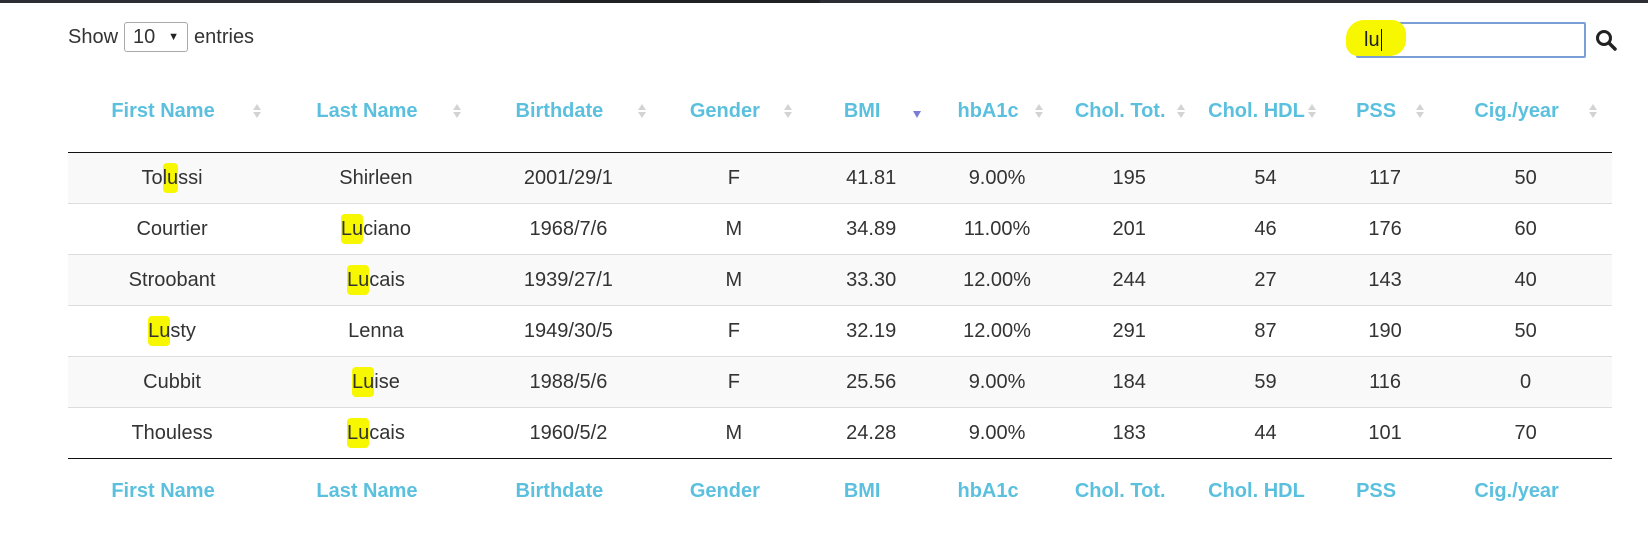 The image size is (1648, 559). I want to click on column-header-label: Last Name, so click(366, 111).